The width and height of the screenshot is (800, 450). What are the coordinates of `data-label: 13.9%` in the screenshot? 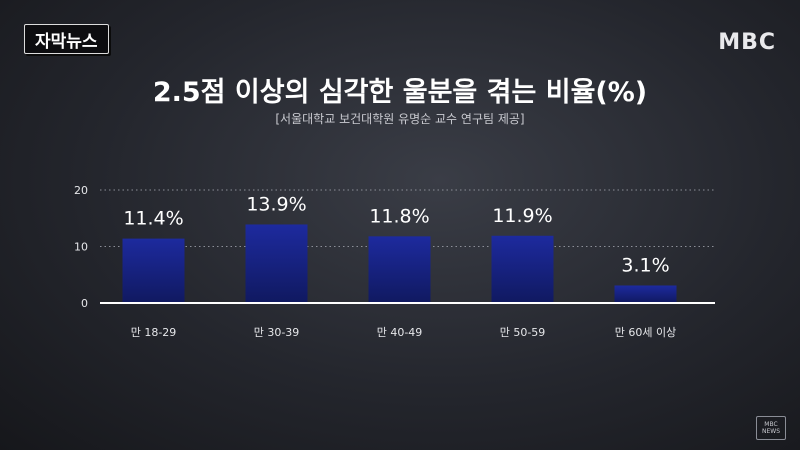 It's located at (276, 204).